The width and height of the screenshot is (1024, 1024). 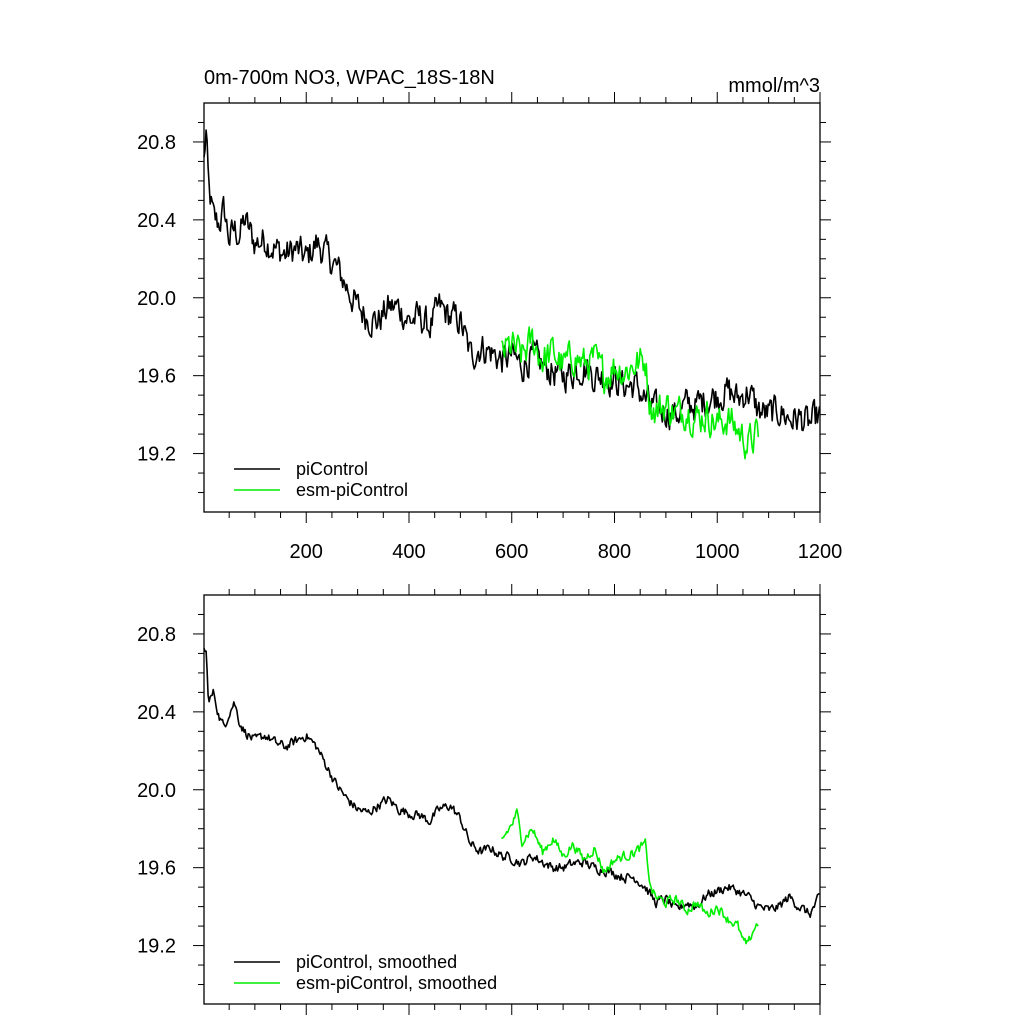 I want to click on panel-title: 0m-700m NO3, WPAC_18S-18N, so click(x=349, y=78).